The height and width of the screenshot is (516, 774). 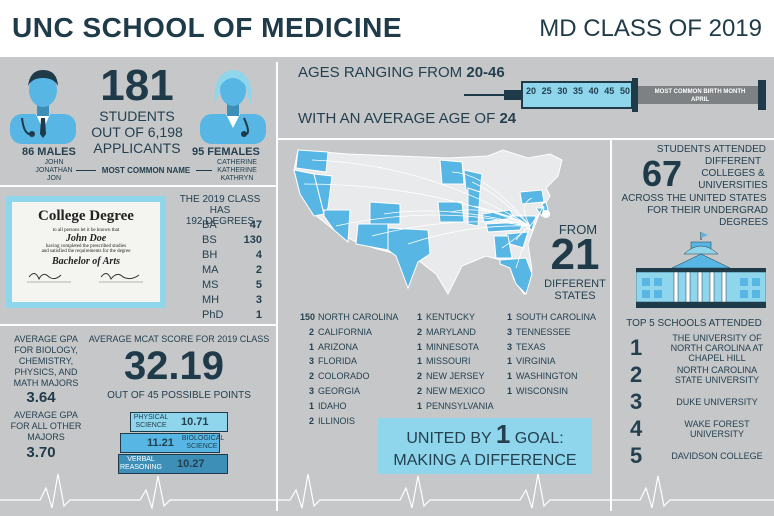 What do you see at coordinates (446, 317) in the screenshot?
I see `list-item: 1 KENTUCKY` at bounding box center [446, 317].